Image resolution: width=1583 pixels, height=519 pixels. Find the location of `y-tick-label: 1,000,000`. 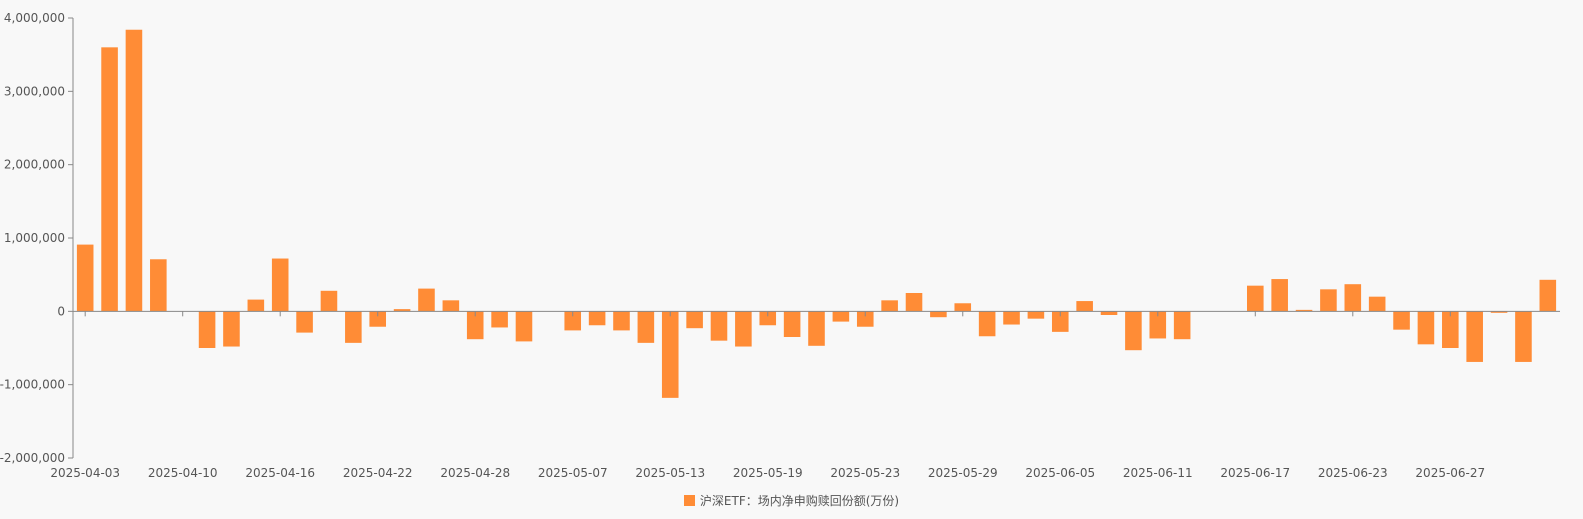

y-tick-label: 1,000,000 is located at coordinates (34, 238).